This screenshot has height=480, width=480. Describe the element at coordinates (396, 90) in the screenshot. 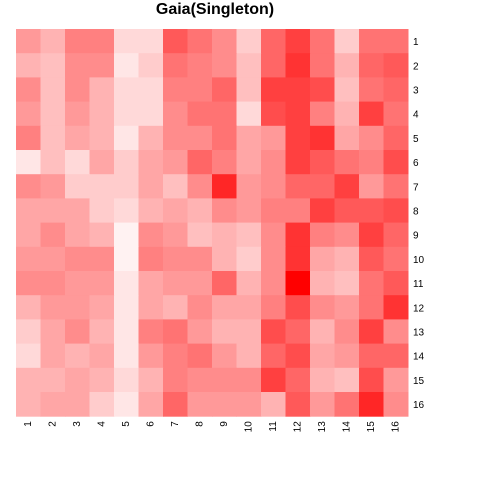

I see `heatmap-cell-r3-c16` at that location.